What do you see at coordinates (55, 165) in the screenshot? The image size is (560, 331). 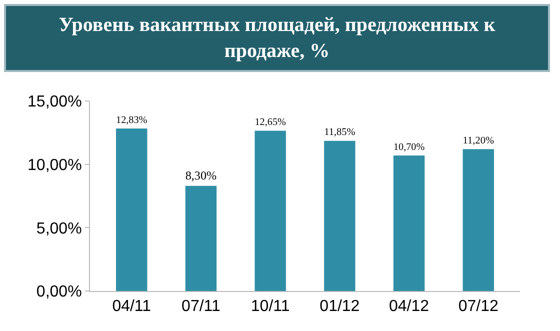 I see `y-tick-label: 10,00%` at bounding box center [55, 165].